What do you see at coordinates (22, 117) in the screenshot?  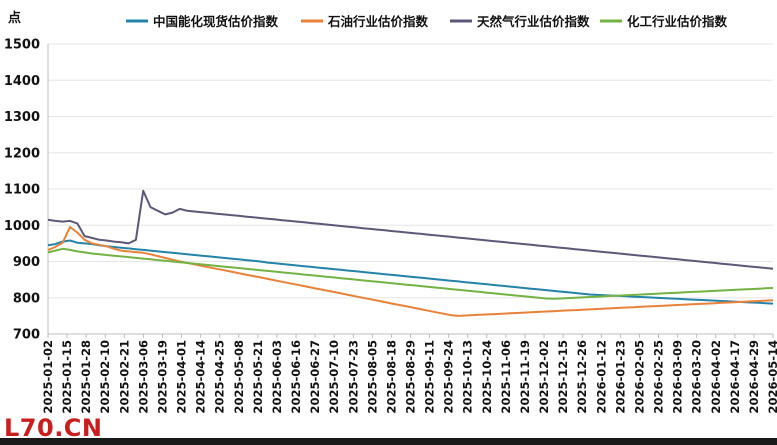 I see `y-tick-label: 1300` at bounding box center [22, 117].